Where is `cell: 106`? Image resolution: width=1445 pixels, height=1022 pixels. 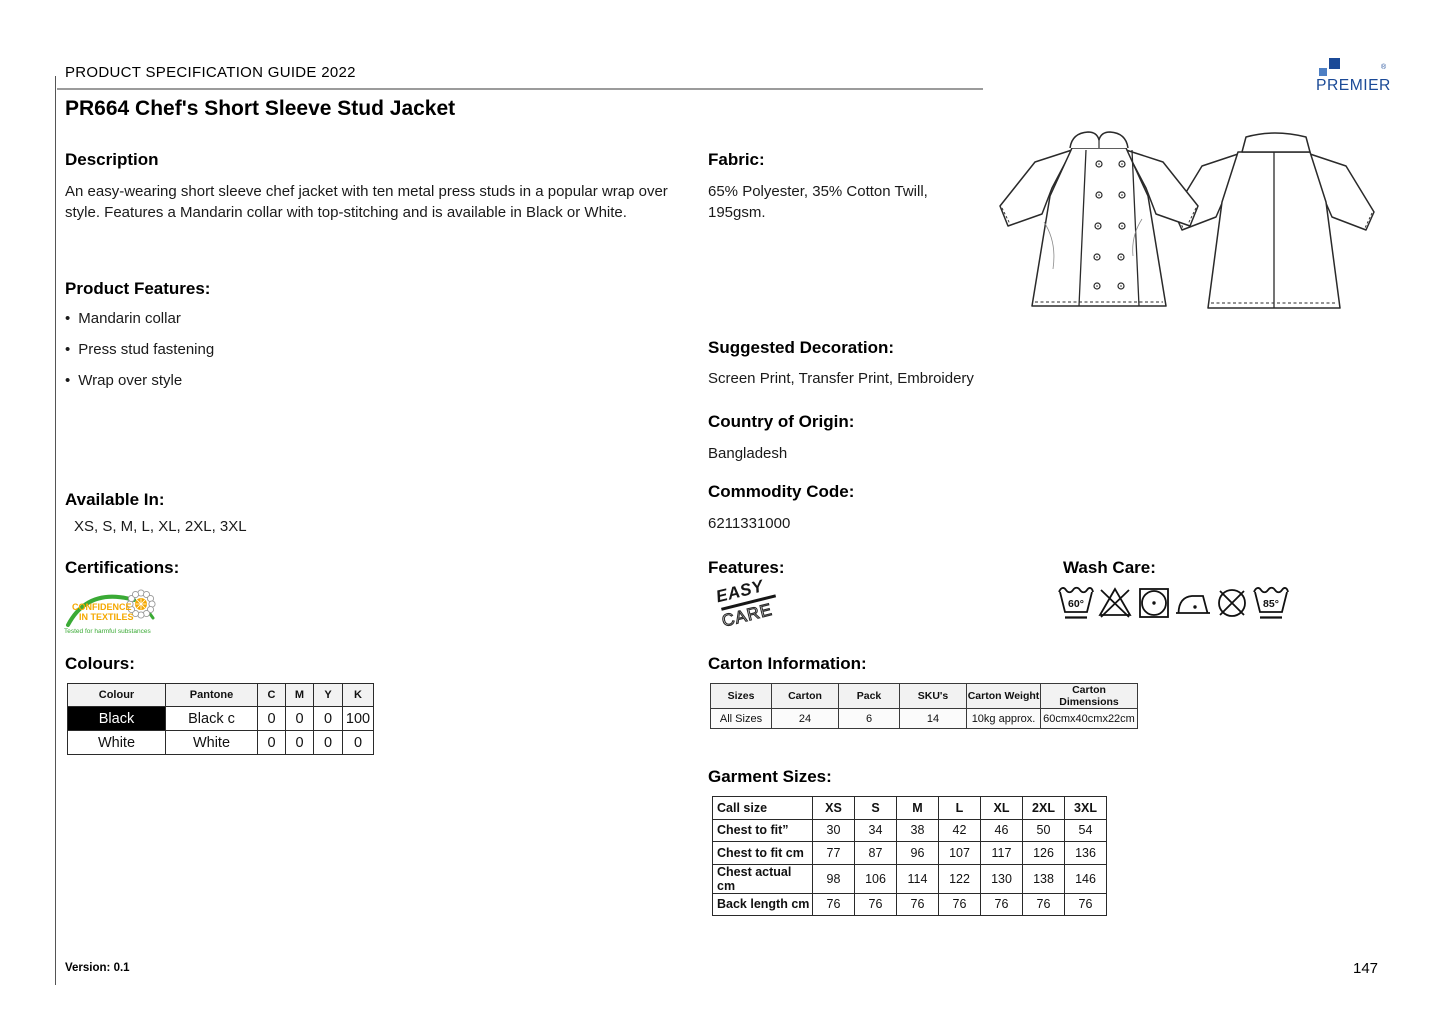 cell: 106 is located at coordinates (875, 878).